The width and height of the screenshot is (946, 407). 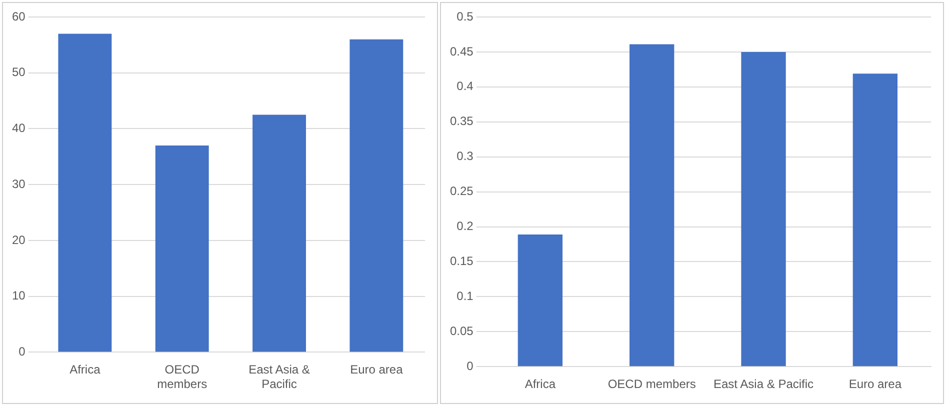 I want to click on y-tick-label: 50, so click(x=19, y=72).